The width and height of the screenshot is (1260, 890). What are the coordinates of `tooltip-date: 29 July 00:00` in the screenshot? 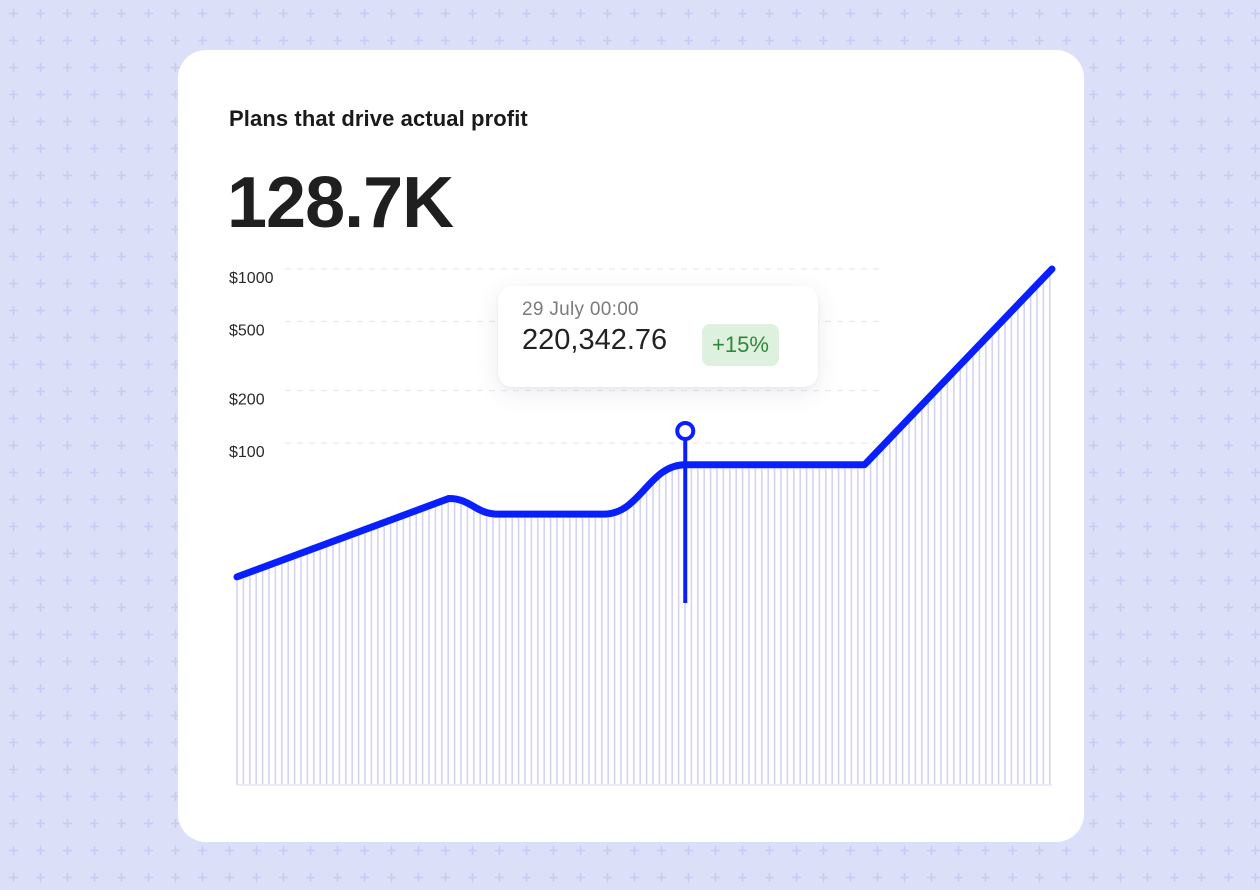 It's located at (580, 309).